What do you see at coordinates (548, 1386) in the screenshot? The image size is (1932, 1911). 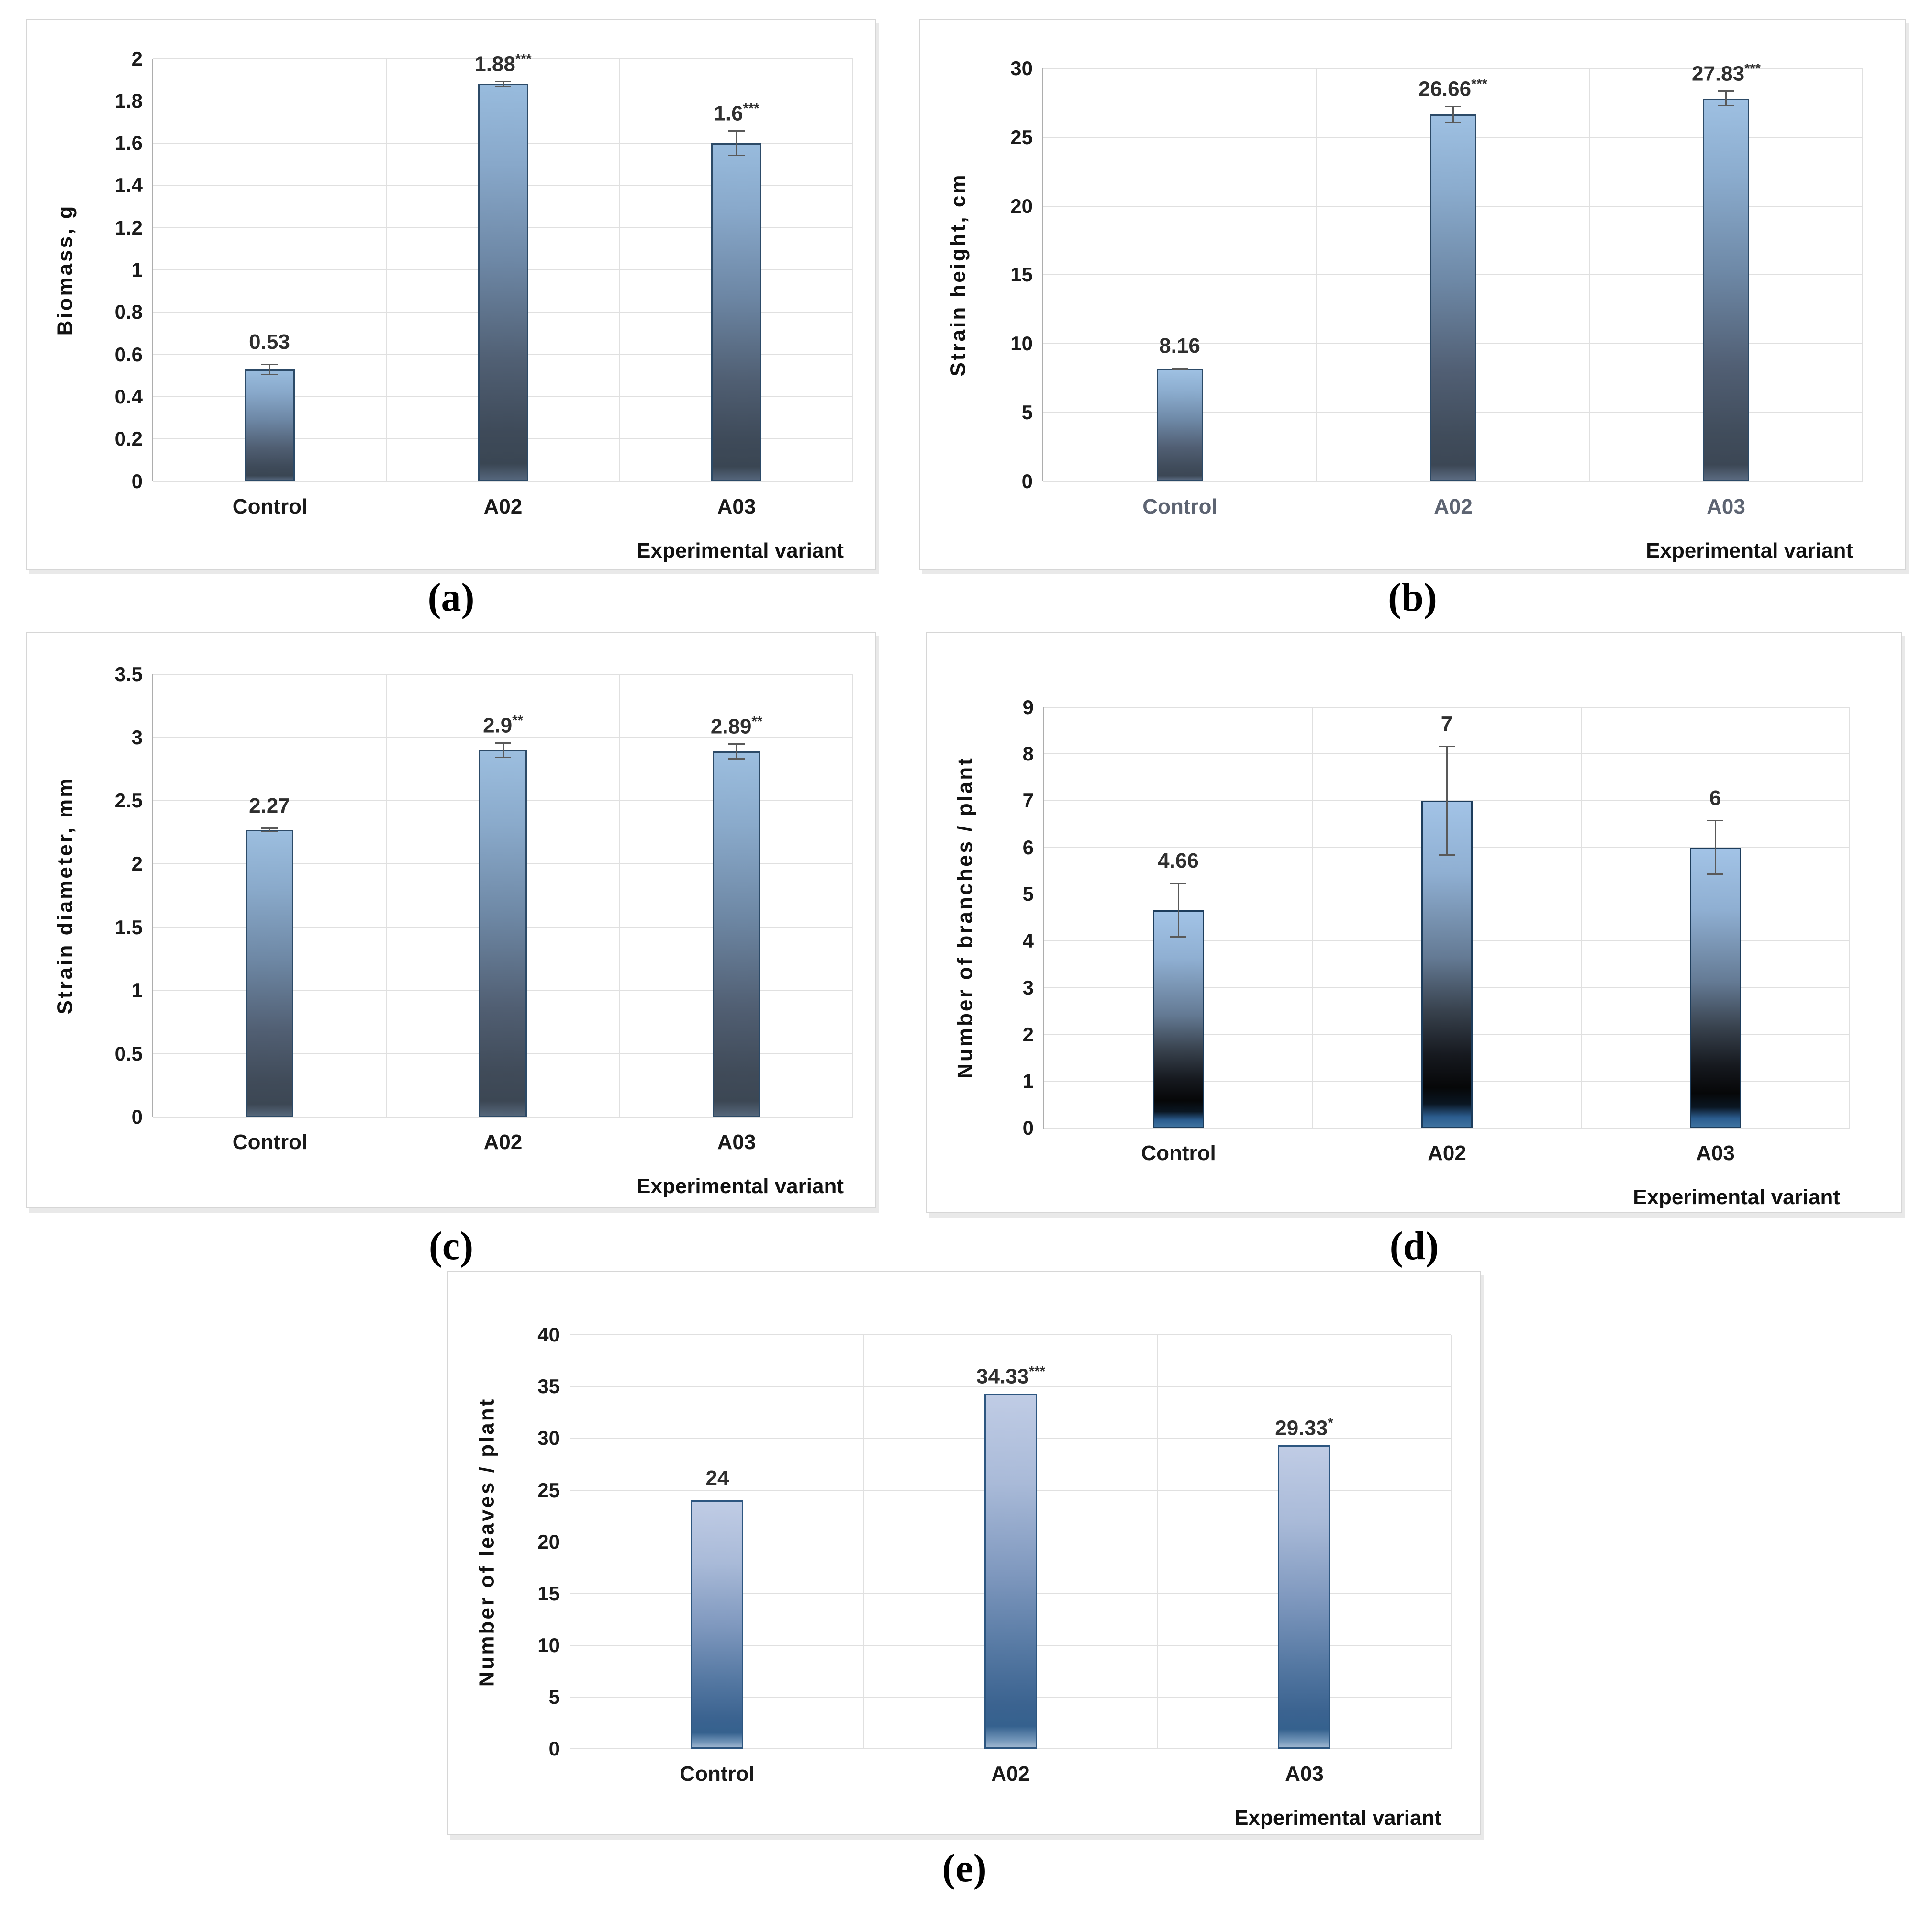 I see `y-tick-label: 35` at bounding box center [548, 1386].